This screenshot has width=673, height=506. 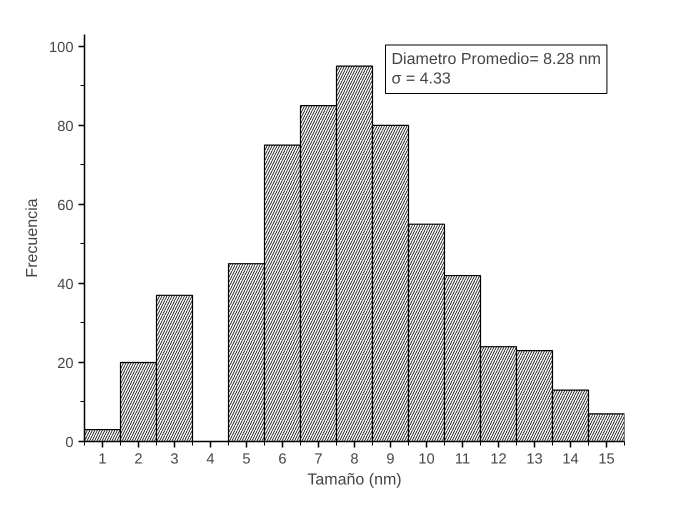 What do you see at coordinates (354, 480) in the screenshot?
I see `x-axis-title: Tamaño (nm)` at bounding box center [354, 480].